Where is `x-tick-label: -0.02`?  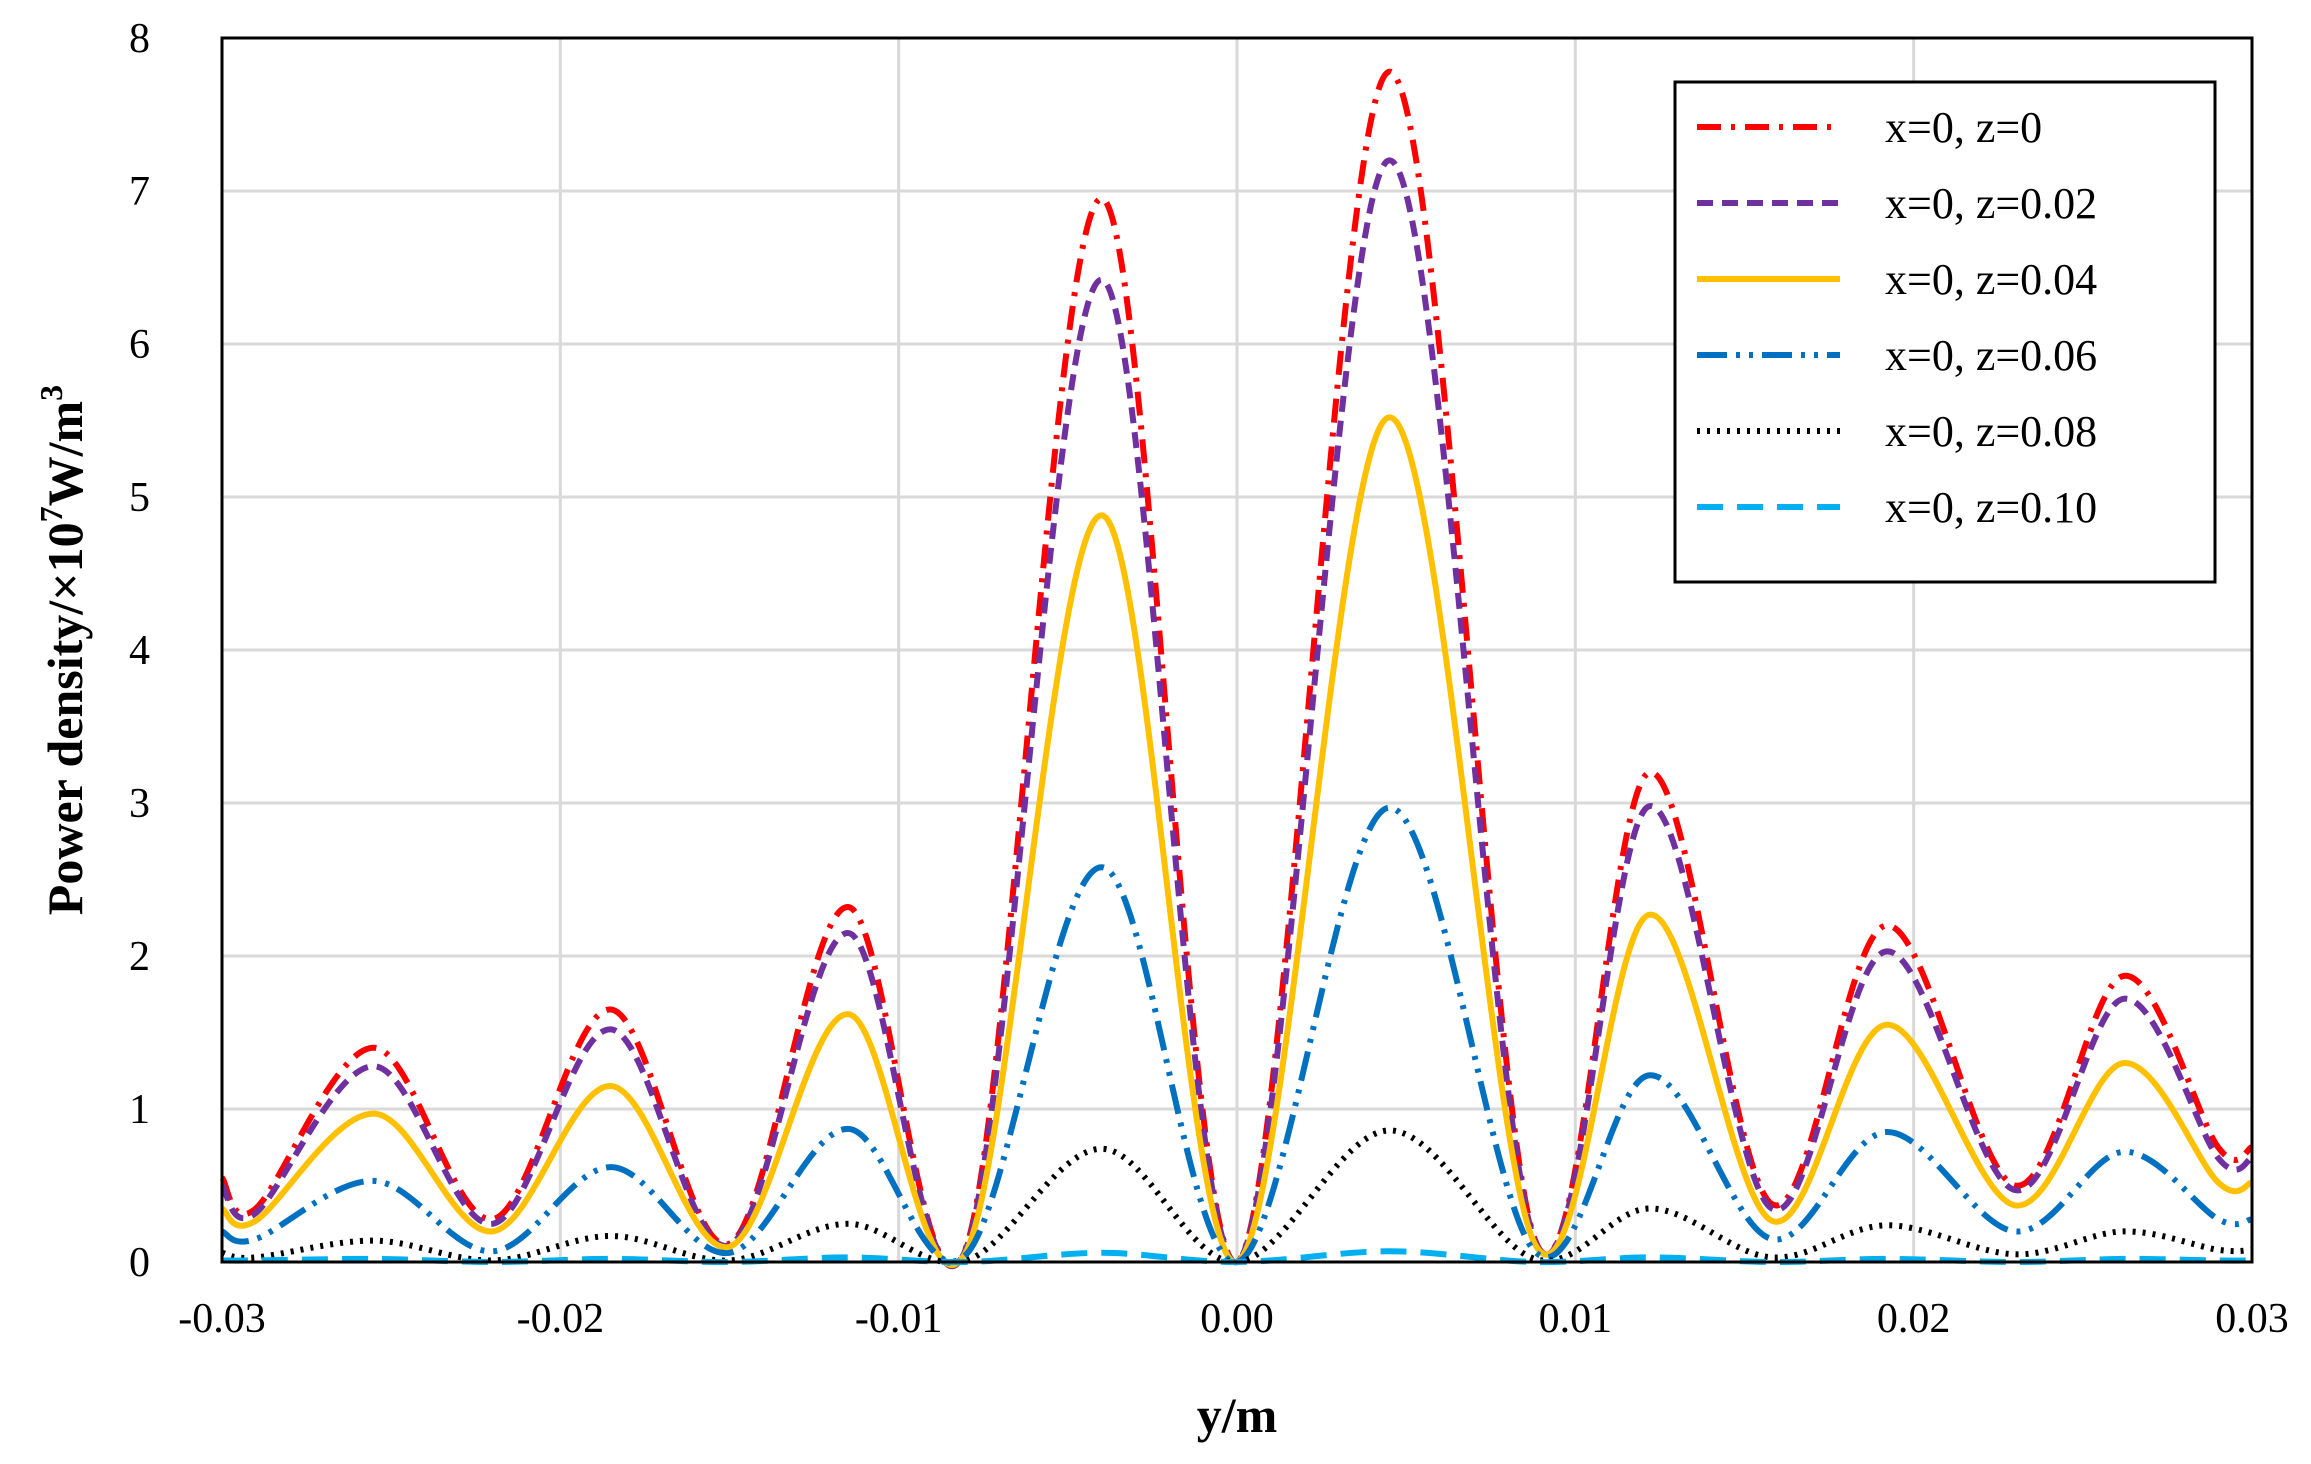
x-tick-label: -0.02 is located at coordinates (561, 1319).